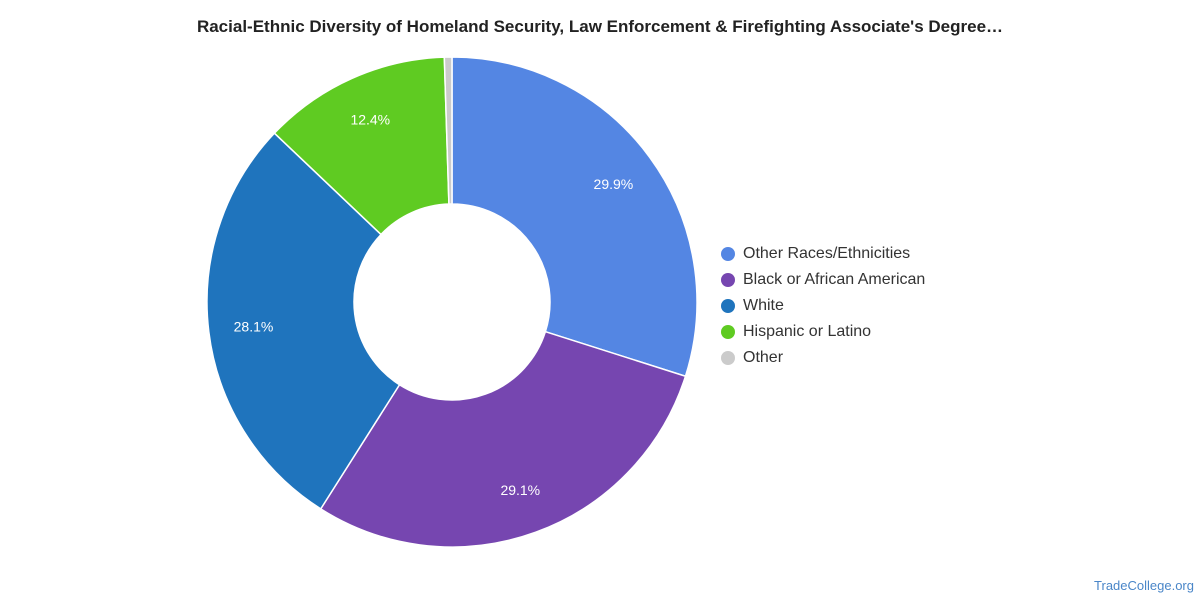  I want to click on slice-label-hispanic-or-latino: 12.4%, so click(370, 120).